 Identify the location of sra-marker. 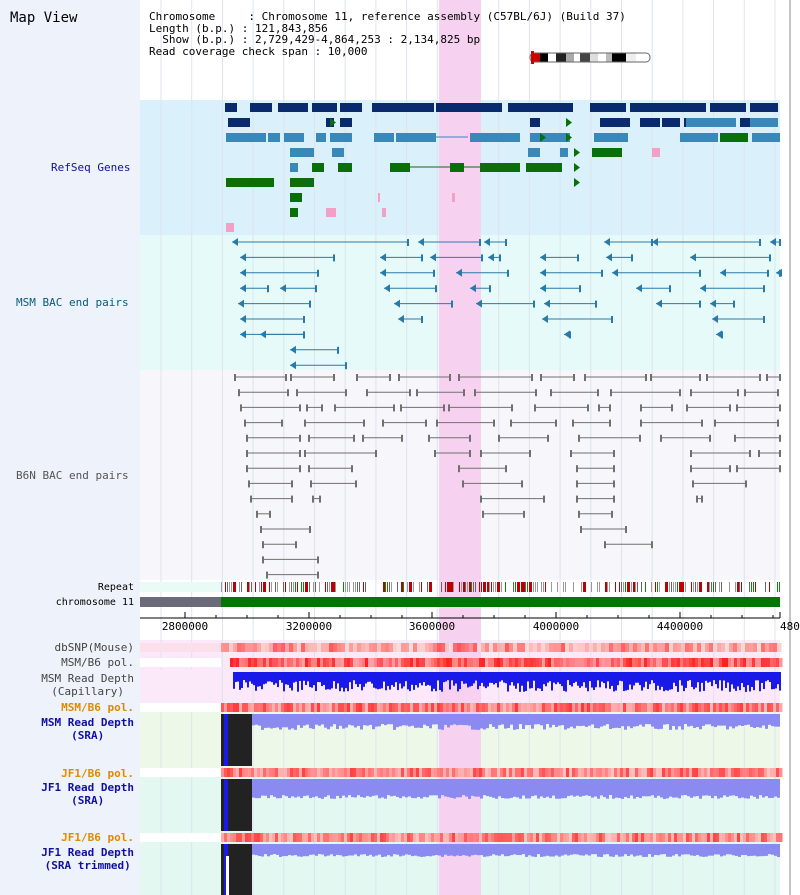
(226, 740).